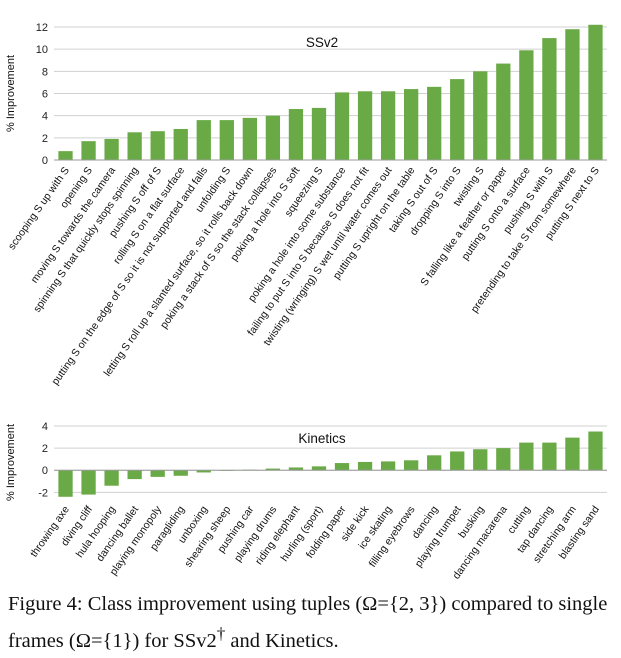 The width and height of the screenshot is (621, 658). What do you see at coordinates (221, 633) in the screenshot?
I see `caption-dagger: †` at bounding box center [221, 633].